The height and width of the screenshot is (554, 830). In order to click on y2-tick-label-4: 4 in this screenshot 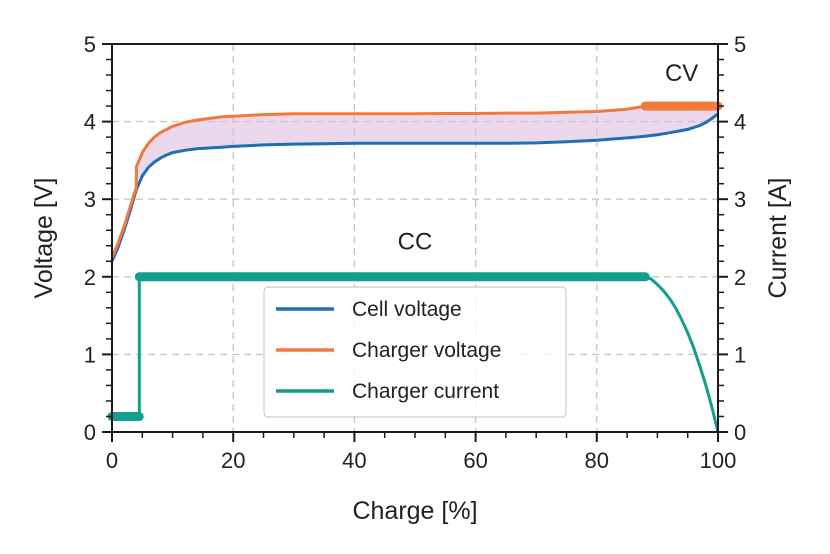, I will do `click(740, 122)`.